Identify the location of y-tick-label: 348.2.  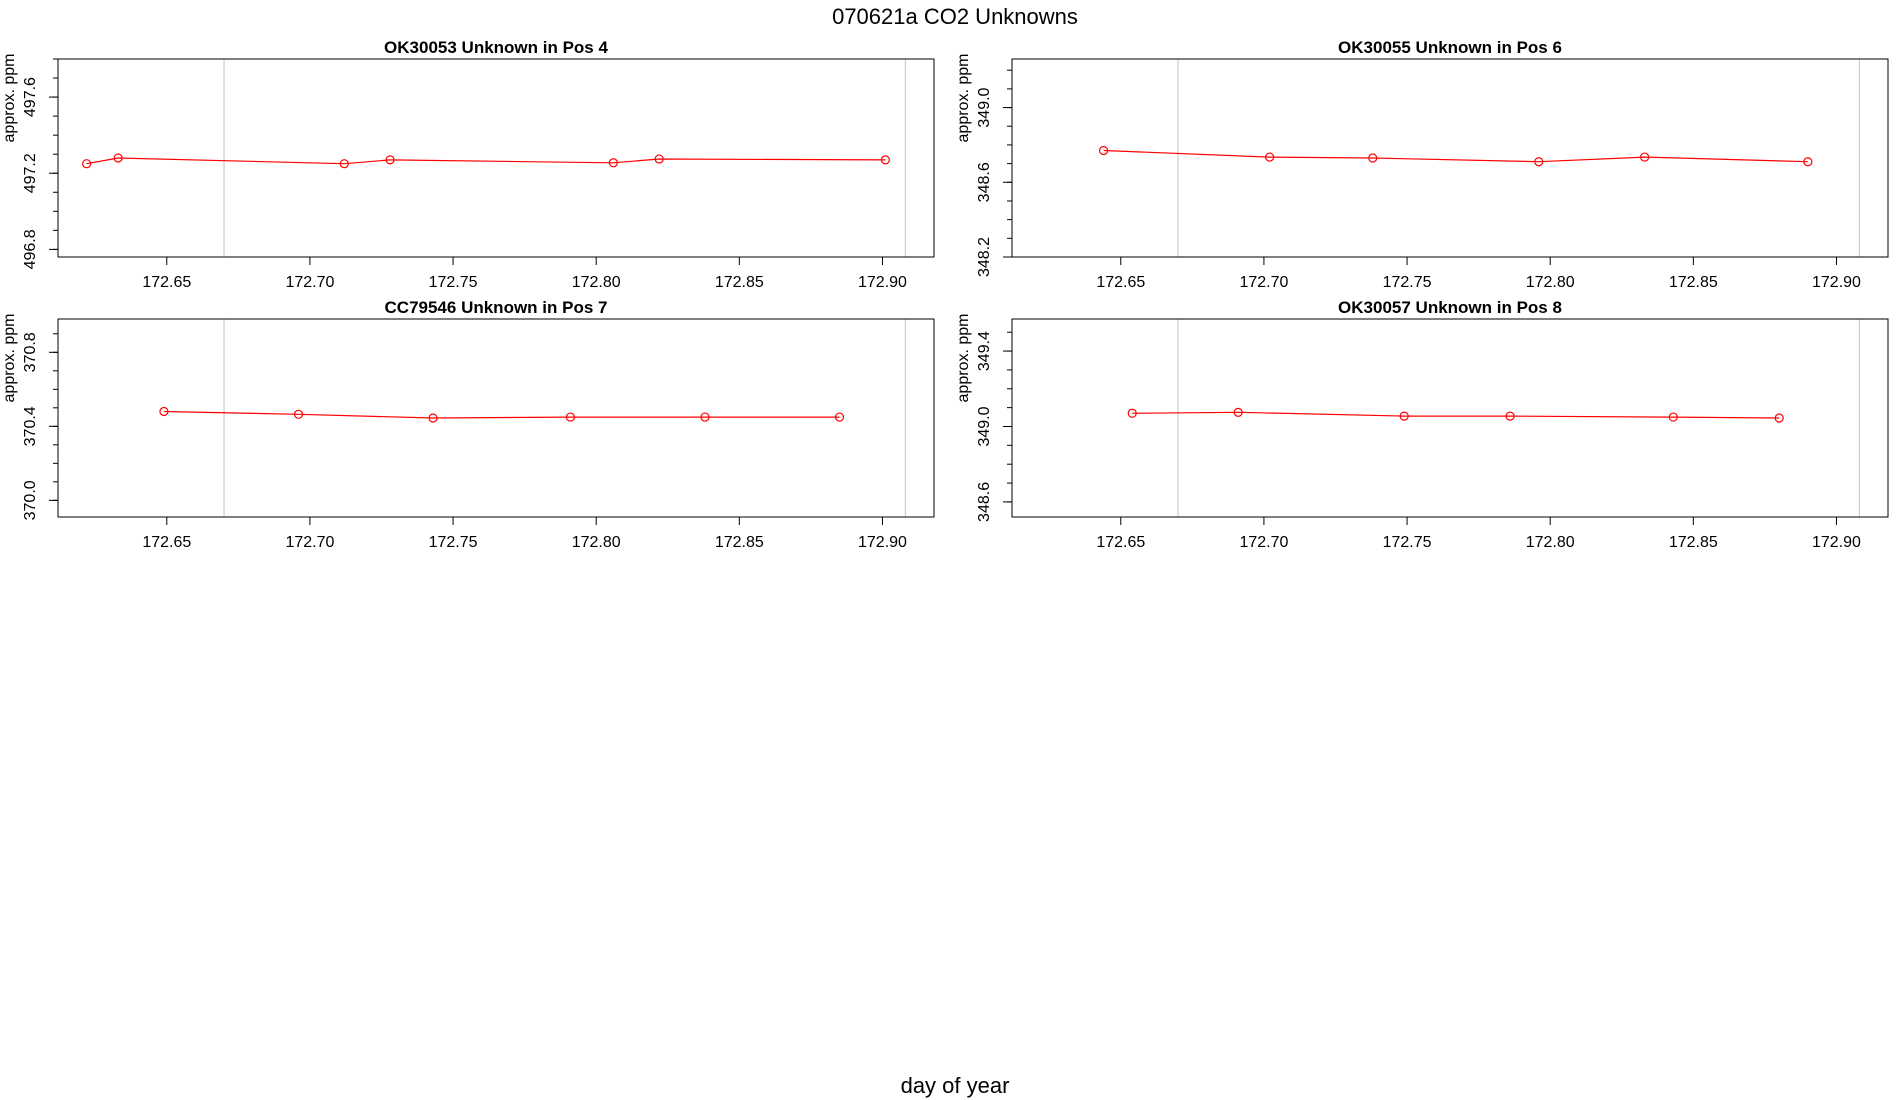
(984, 257).